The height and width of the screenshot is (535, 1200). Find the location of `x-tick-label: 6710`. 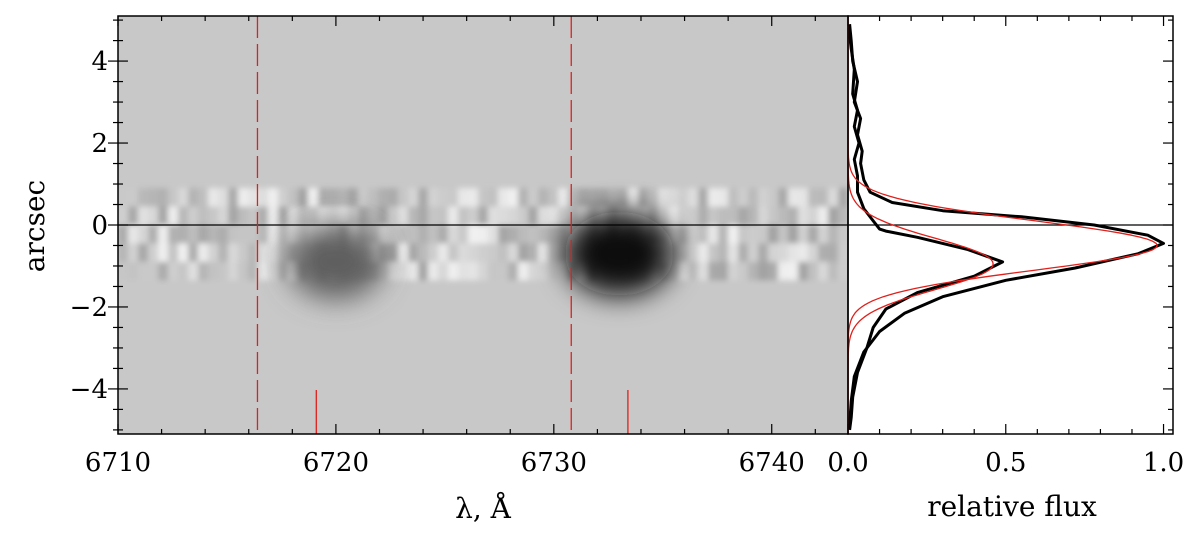

x-tick-label: 6710 is located at coordinates (118, 463).